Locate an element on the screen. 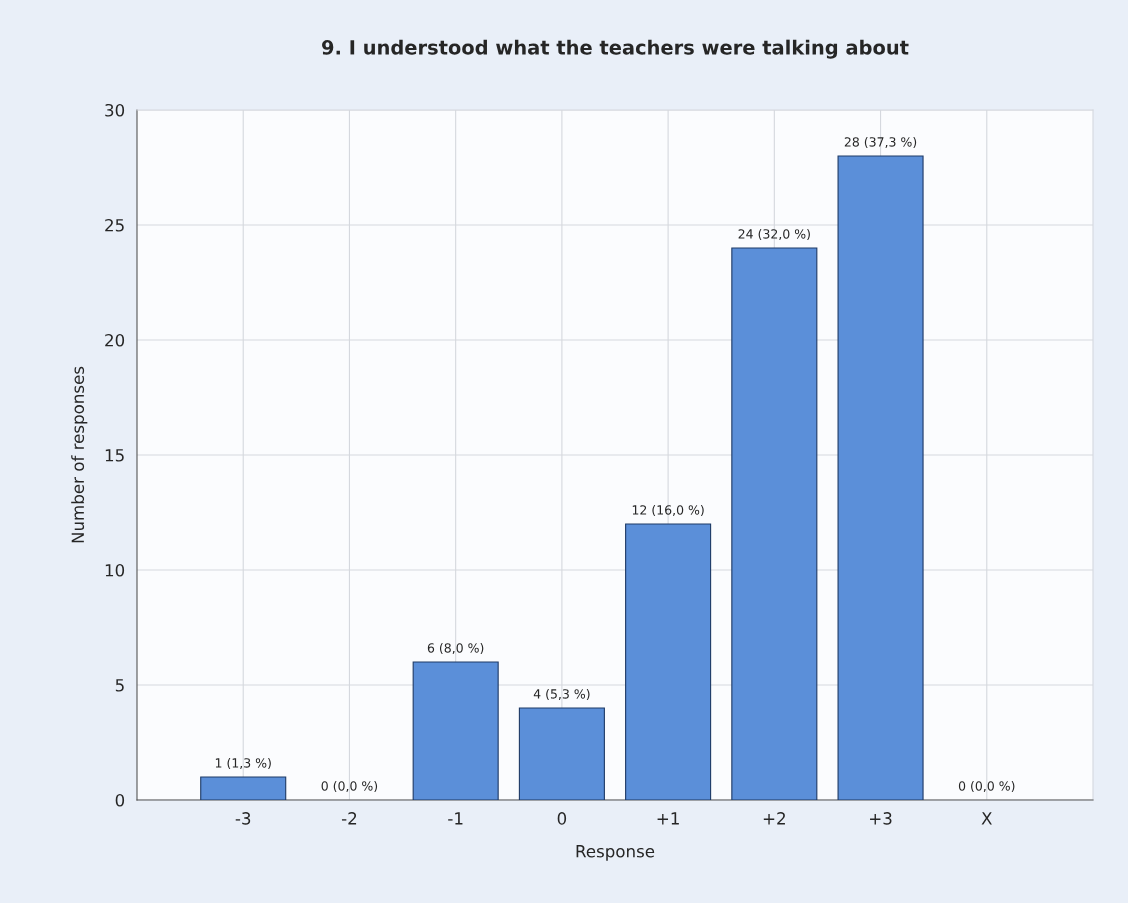 Image resolution: width=1128 pixels, height=903 pixels. y-tick-label: 20 is located at coordinates (115, 340).